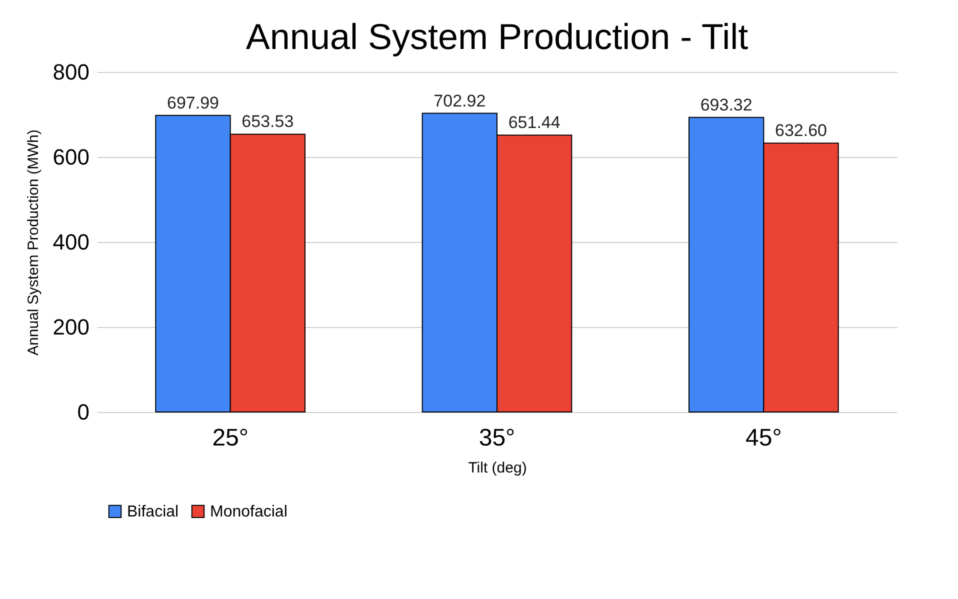 The height and width of the screenshot is (599, 958). Describe the element at coordinates (33, 243) in the screenshot. I see `y-axis-title: Annual System Production (MWh)` at that location.